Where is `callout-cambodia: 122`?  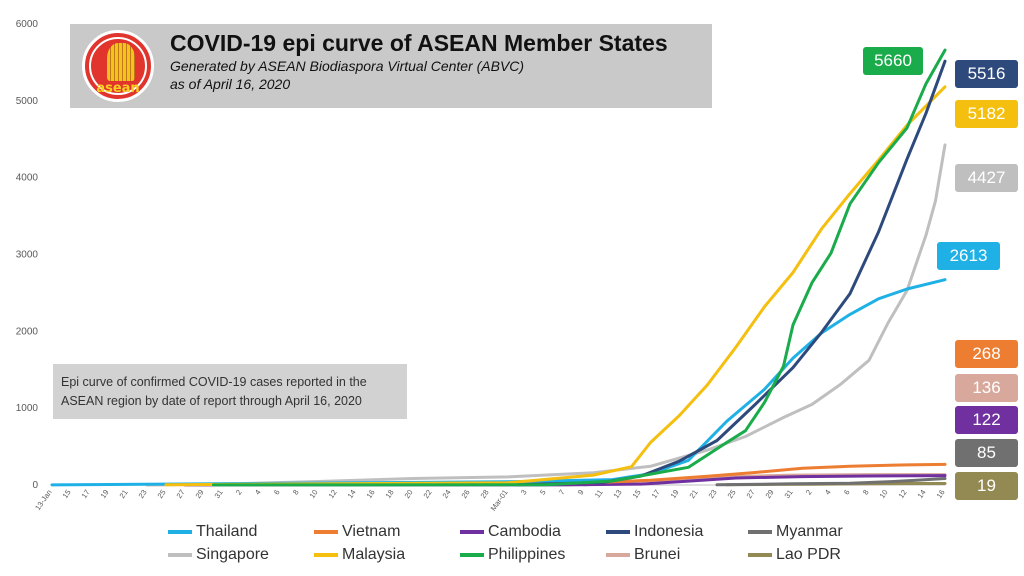 callout-cambodia: 122 is located at coordinates (986, 420).